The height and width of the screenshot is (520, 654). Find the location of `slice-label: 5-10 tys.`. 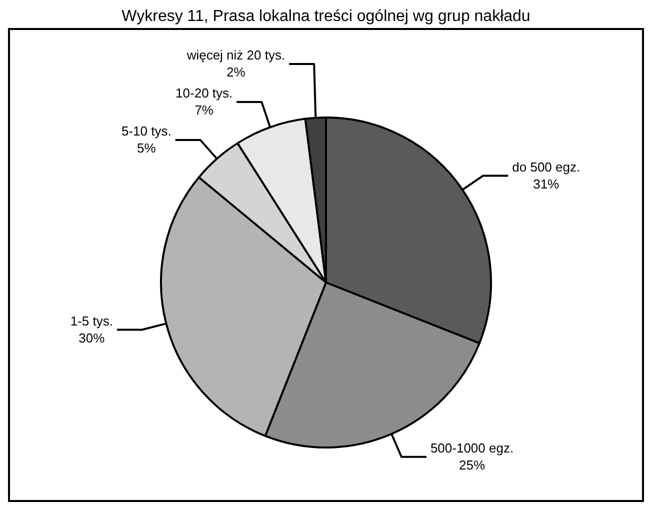

slice-label: 5-10 tys. is located at coordinates (146, 131).